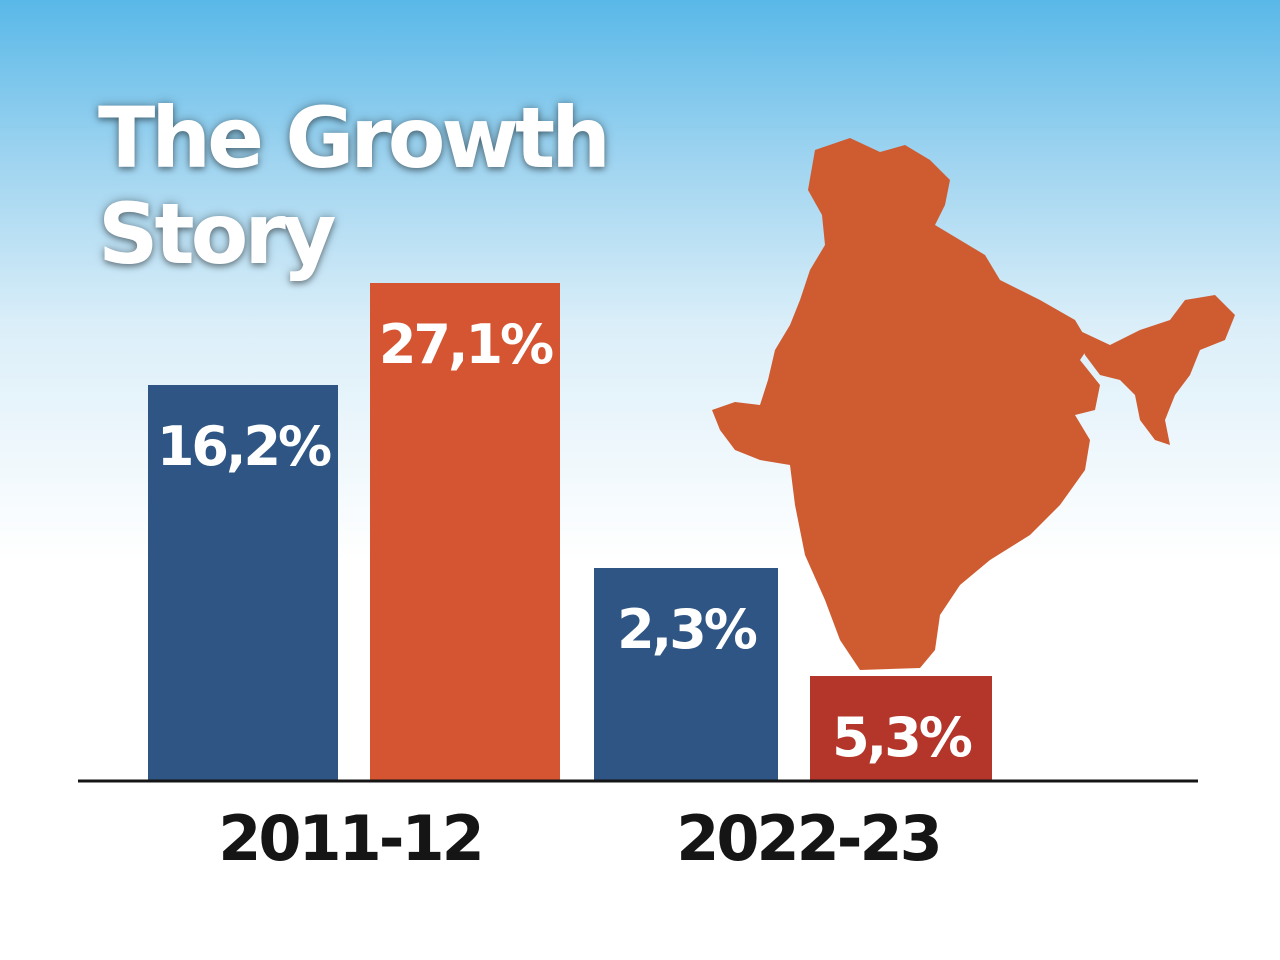  I want to click on x-tick-label: 2011-12, so click(350, 838).